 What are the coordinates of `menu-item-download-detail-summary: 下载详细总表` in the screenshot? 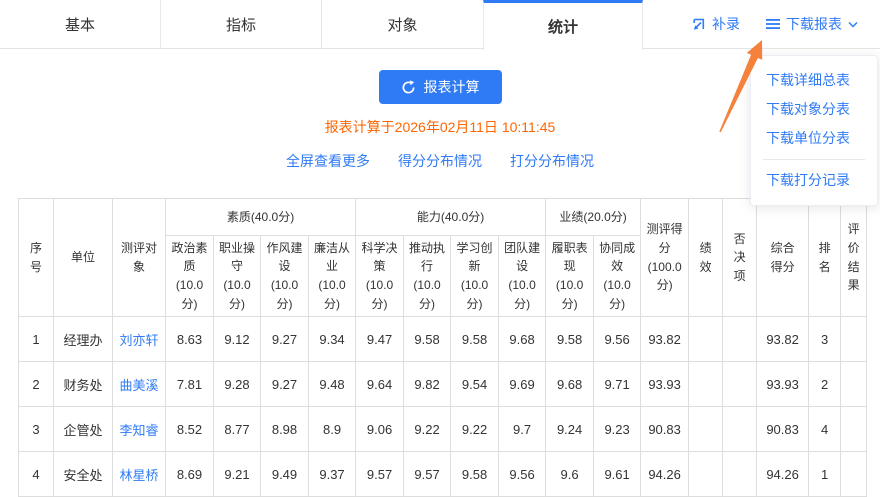 It's located at (808, 80).